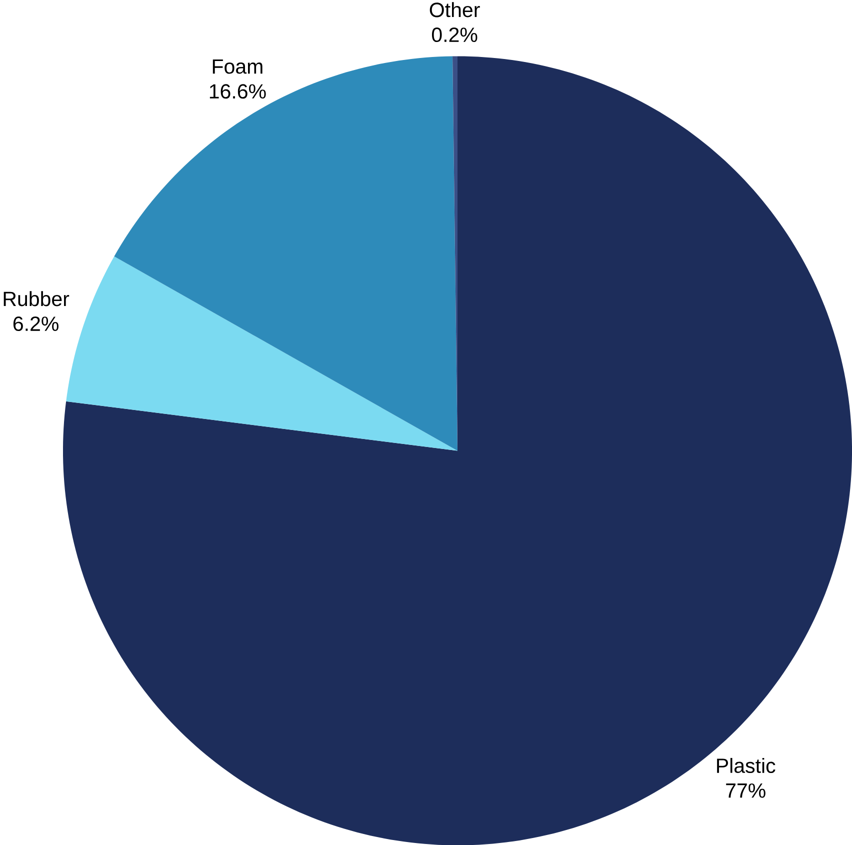 The image size is (852, 845). Describe the element at coordinates (455, 34) in the screenshot. I see `data-label: 0.2%` at that location.